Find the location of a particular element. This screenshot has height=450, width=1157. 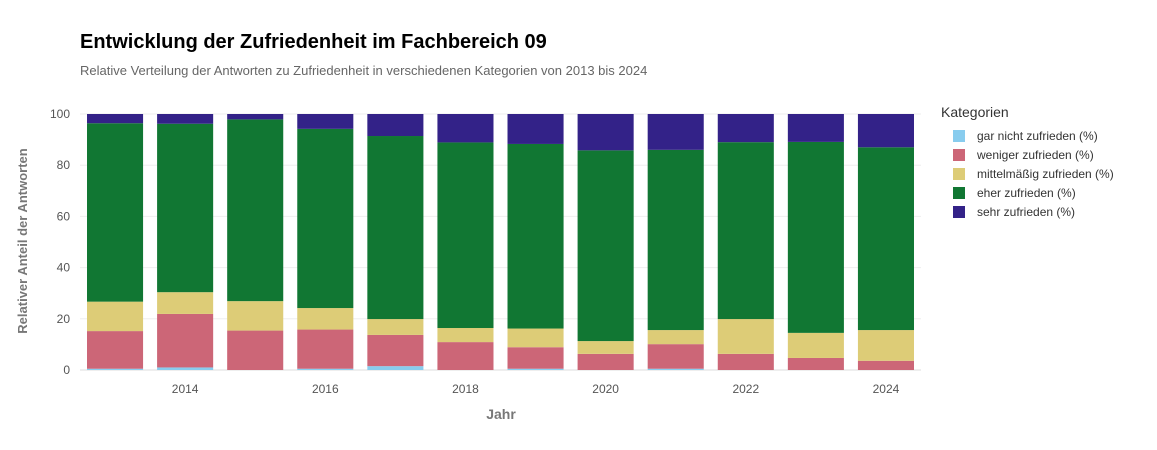

legend-label: mittelmäßig zufrieden (%) is located at coordinates (1045, 173).